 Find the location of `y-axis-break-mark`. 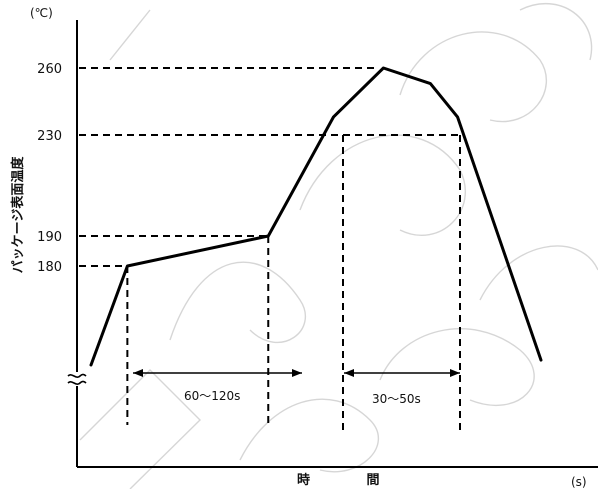

y-axis-break-mark is located at coordinates (77, 379).